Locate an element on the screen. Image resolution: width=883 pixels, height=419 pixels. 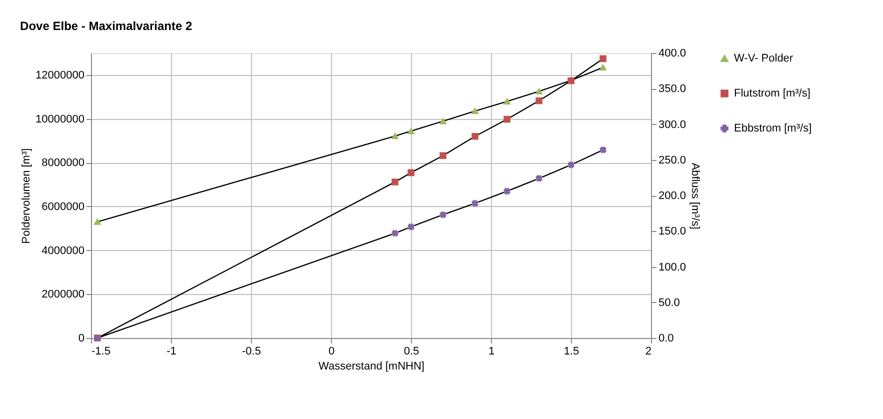
y-tick-label: 4000000 is located at coordinates (63, 250).